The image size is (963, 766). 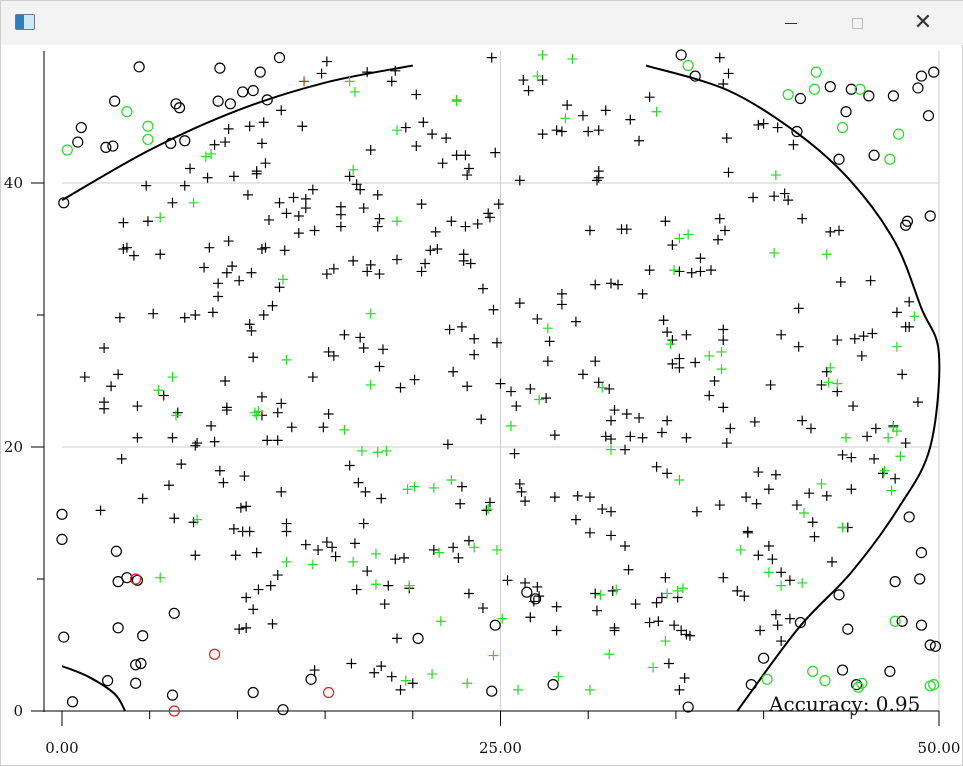 I want to click on minimize-button, so click(x=791, y=23).